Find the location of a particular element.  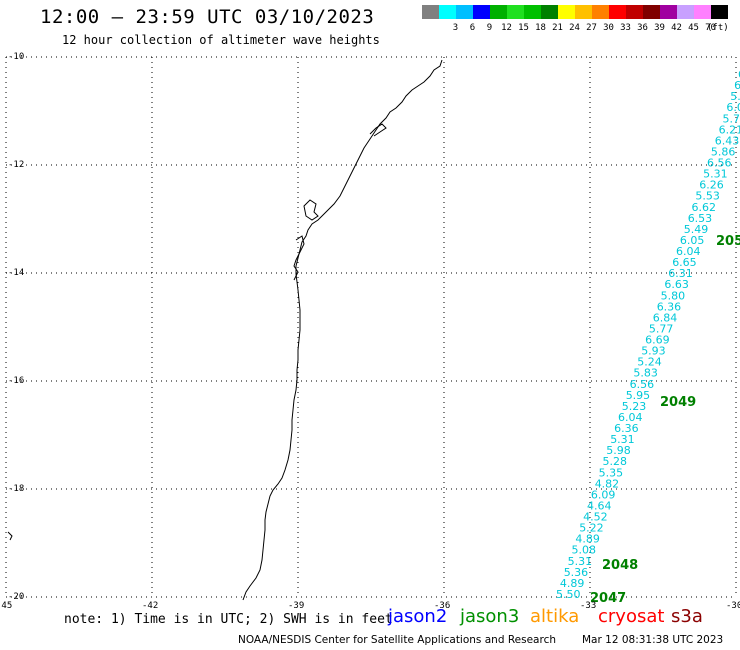

wave-height-value: 5.49 is located at coordinates (696, 229).